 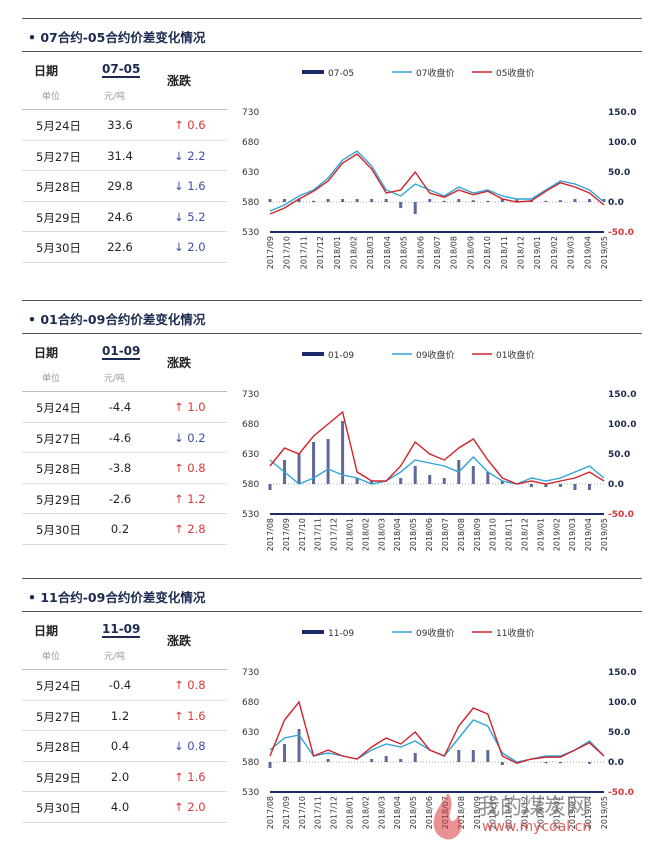 What do you see at coordinates (190, 529) in the screenshot?
I see `row-change: ↑ 2.8` at bounding box center [190, 529].